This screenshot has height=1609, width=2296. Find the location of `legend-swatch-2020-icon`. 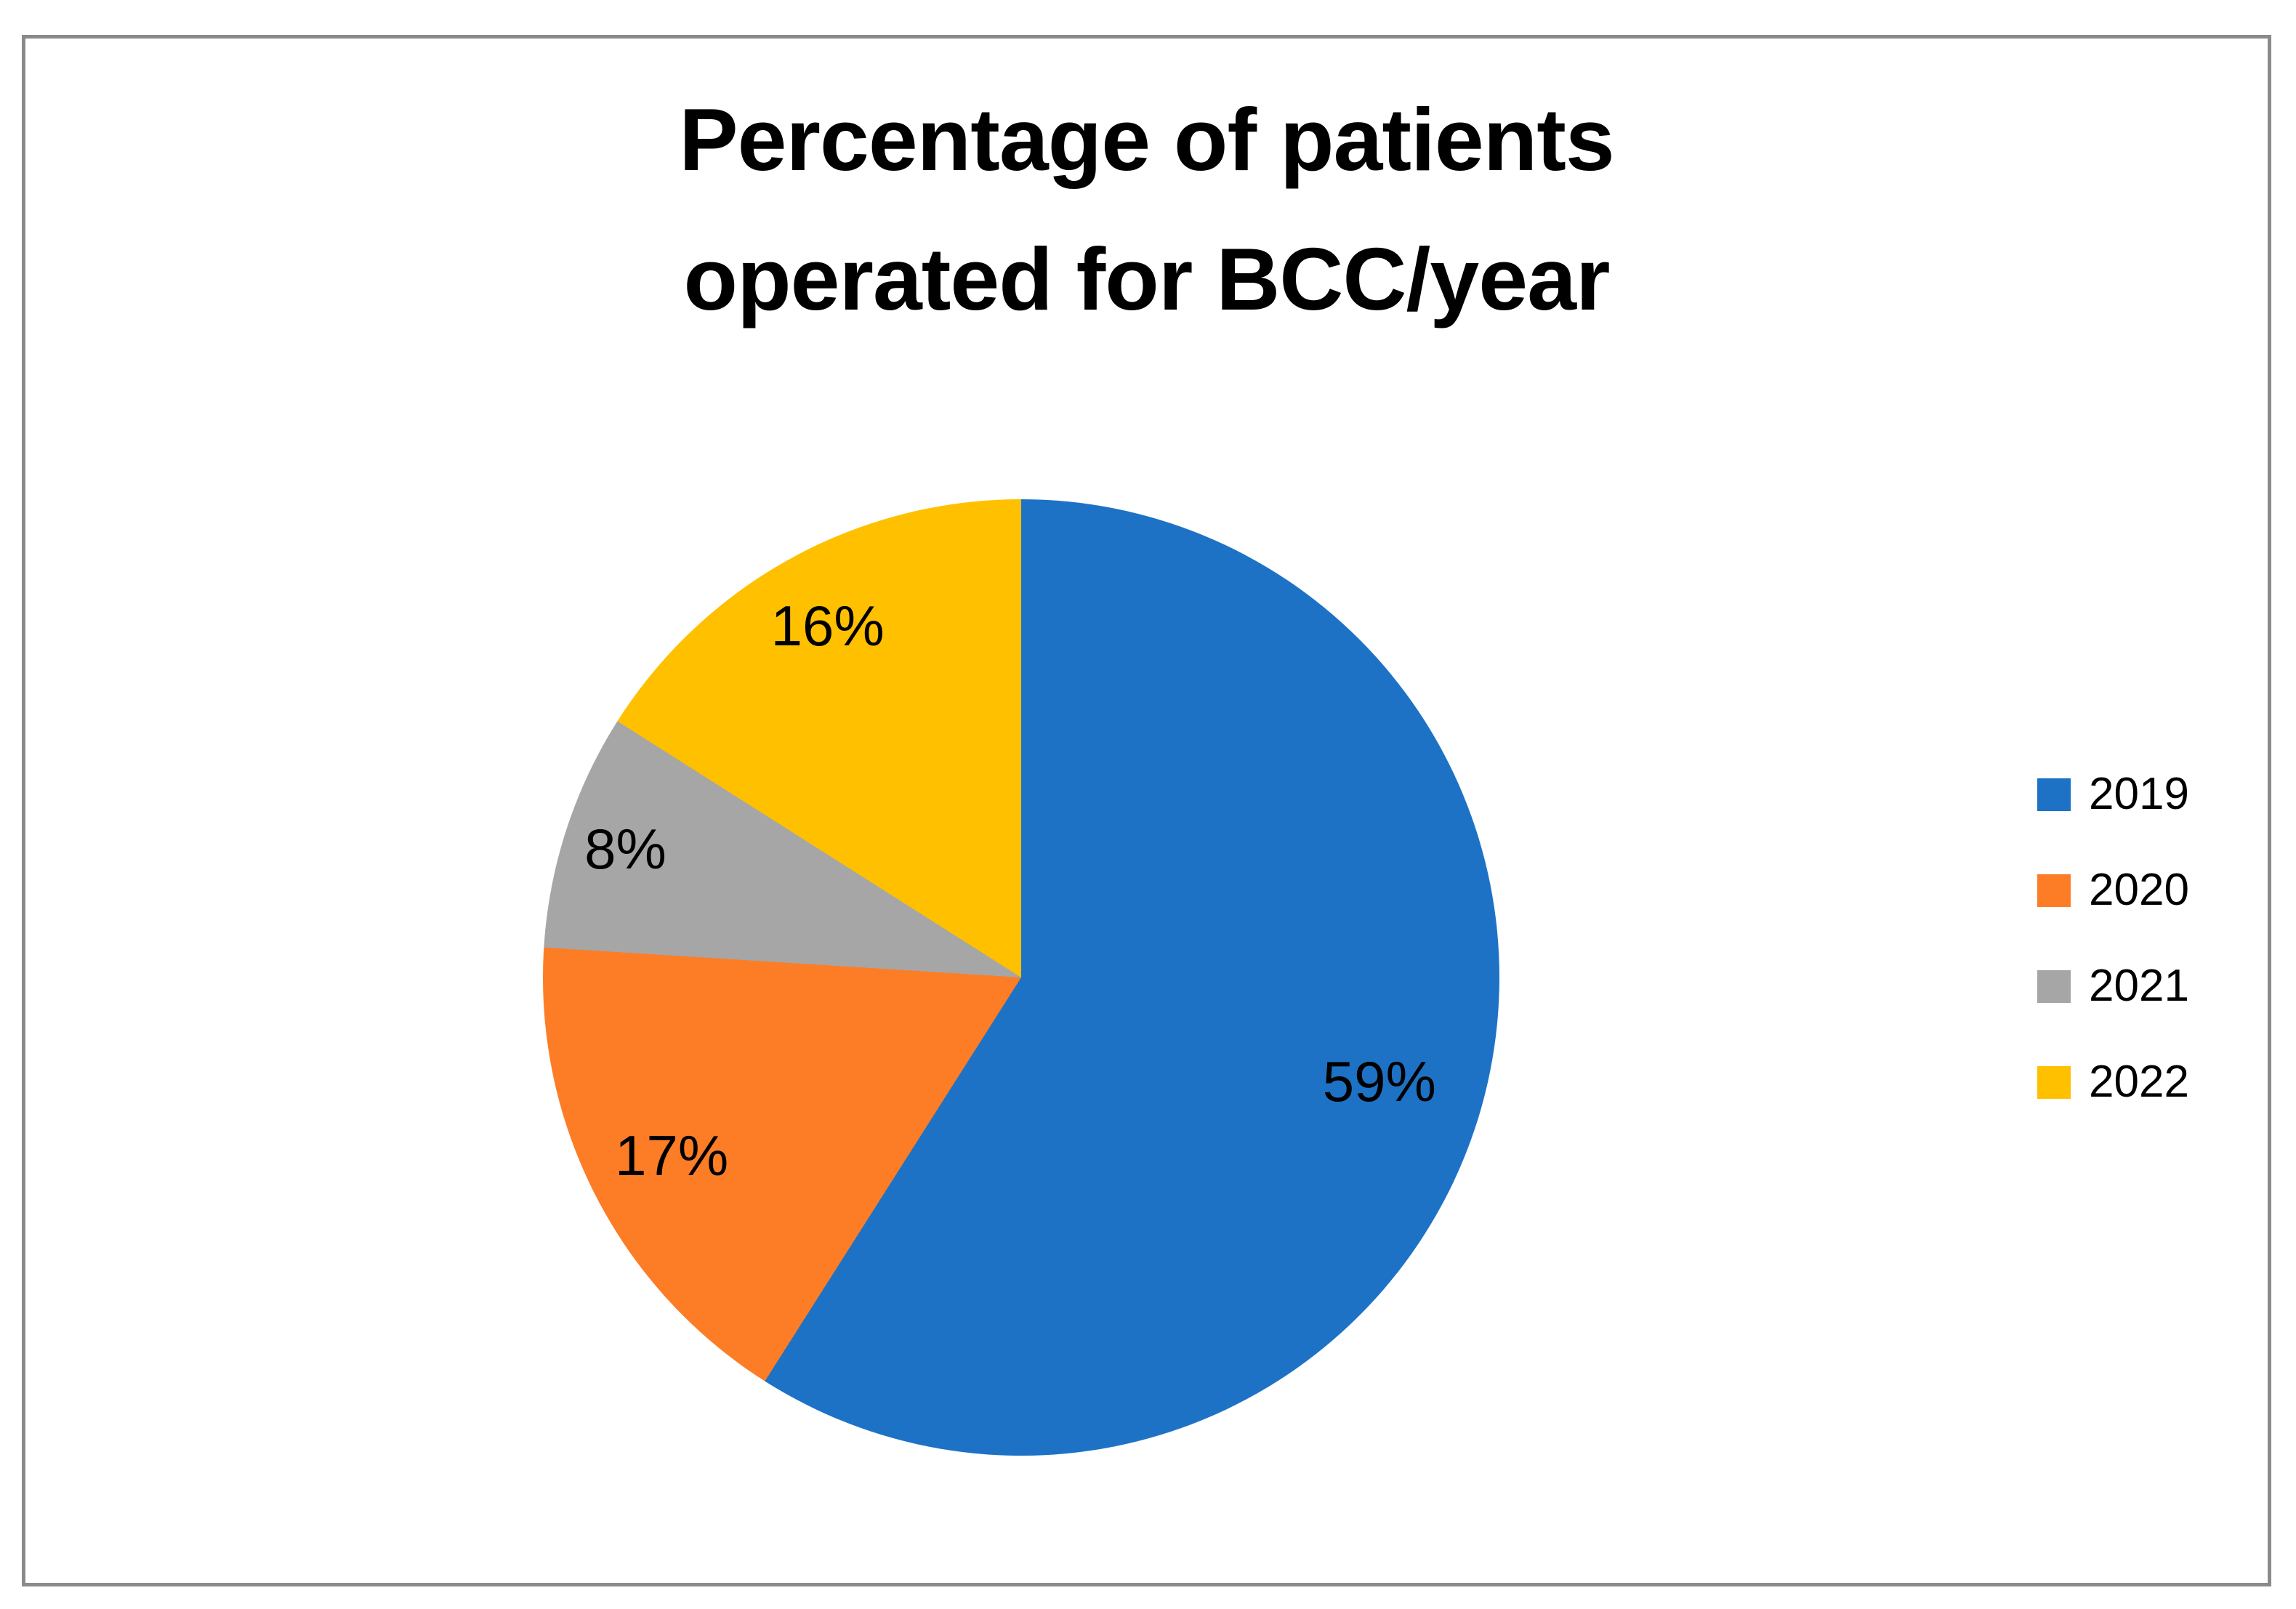

legend-swatch-2020-icon is located at coordinates (2054, 890).